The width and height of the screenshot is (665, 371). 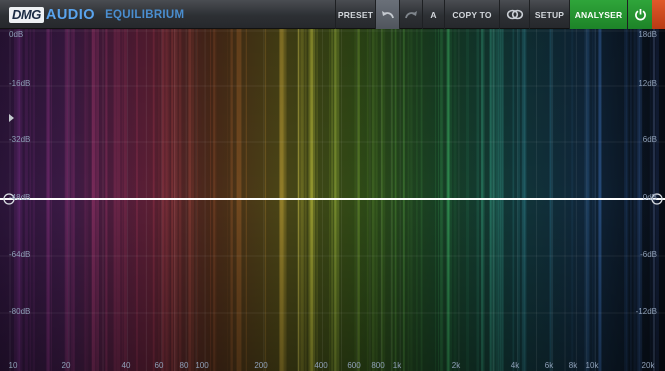 I want to click on redo-arrow-icon, so click(x=411, y=15).